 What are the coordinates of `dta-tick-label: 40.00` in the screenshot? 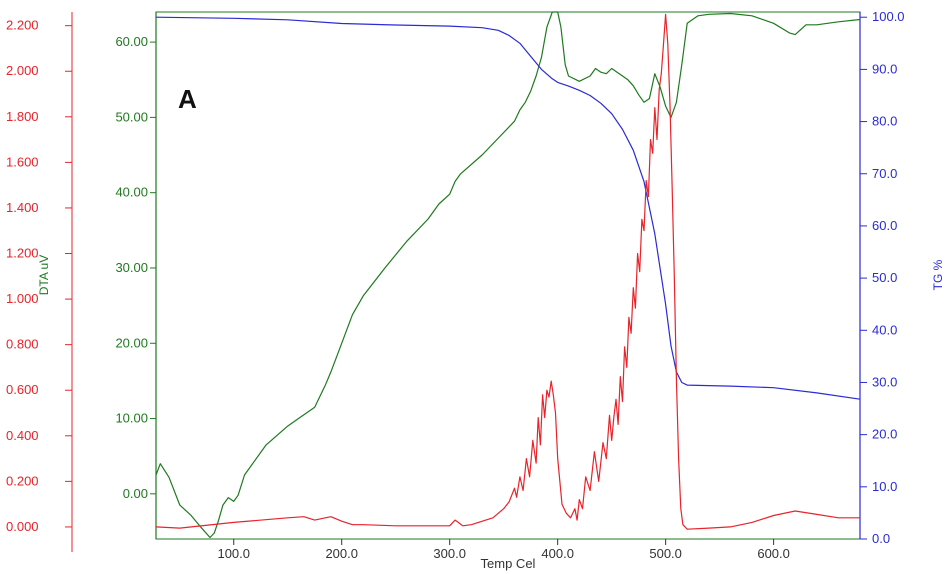 It's located at (131, 192).